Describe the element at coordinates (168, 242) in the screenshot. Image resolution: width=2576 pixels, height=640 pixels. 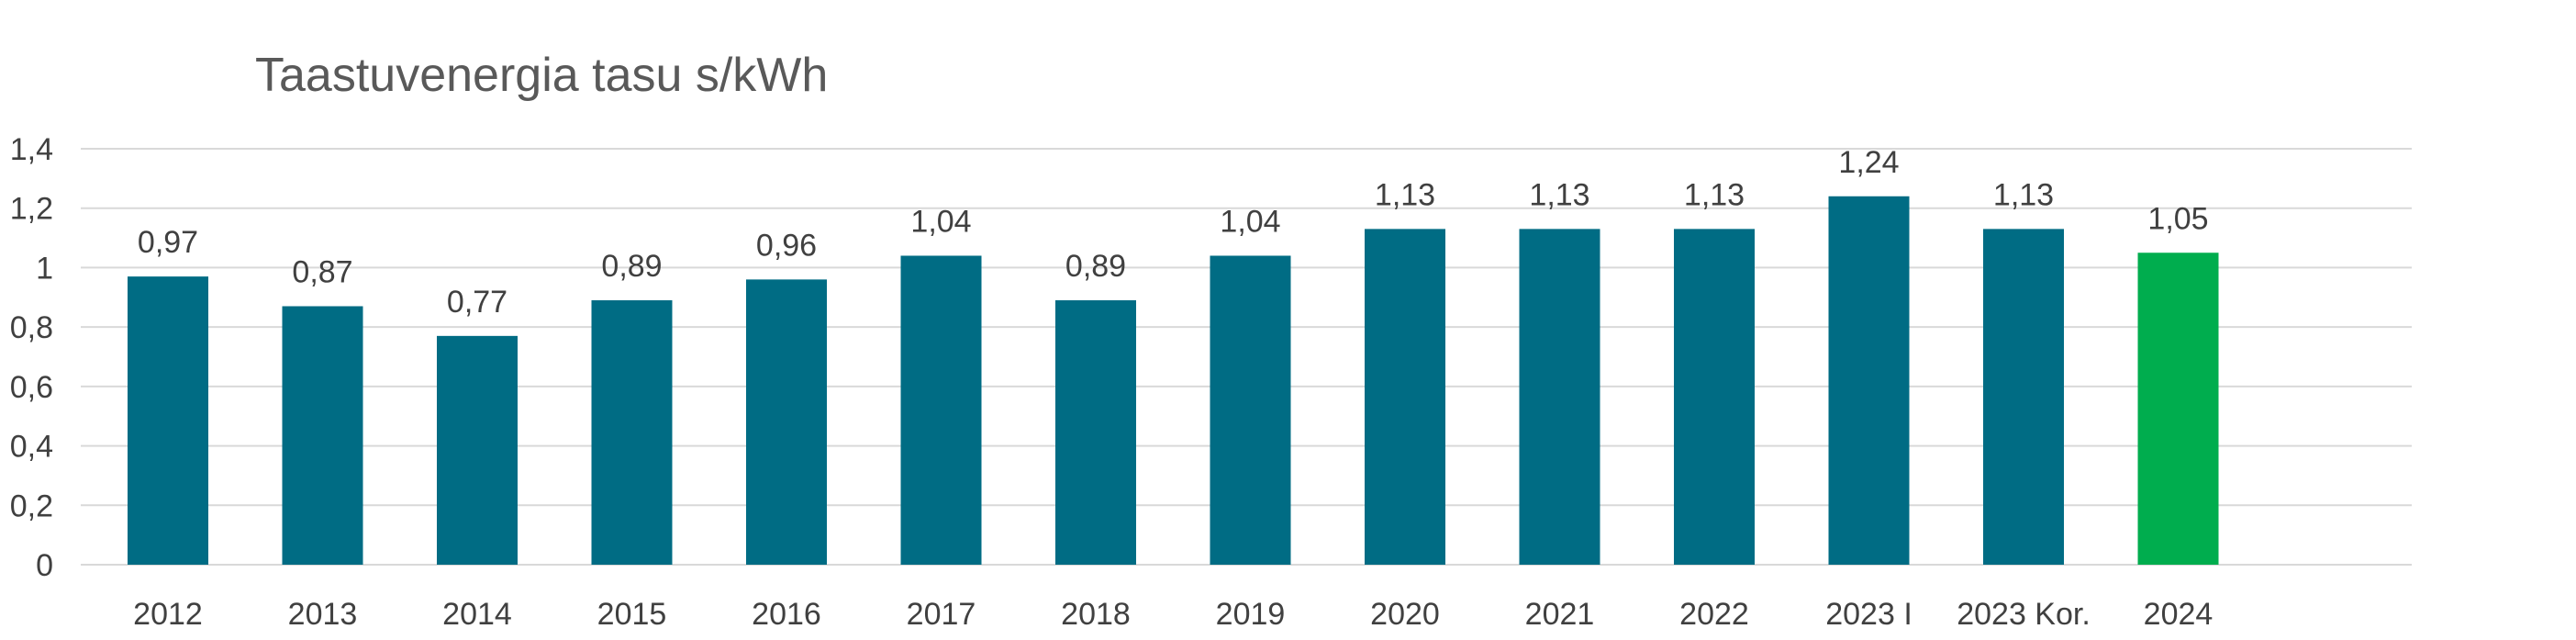
I see `data-label: 0,97` at that location.